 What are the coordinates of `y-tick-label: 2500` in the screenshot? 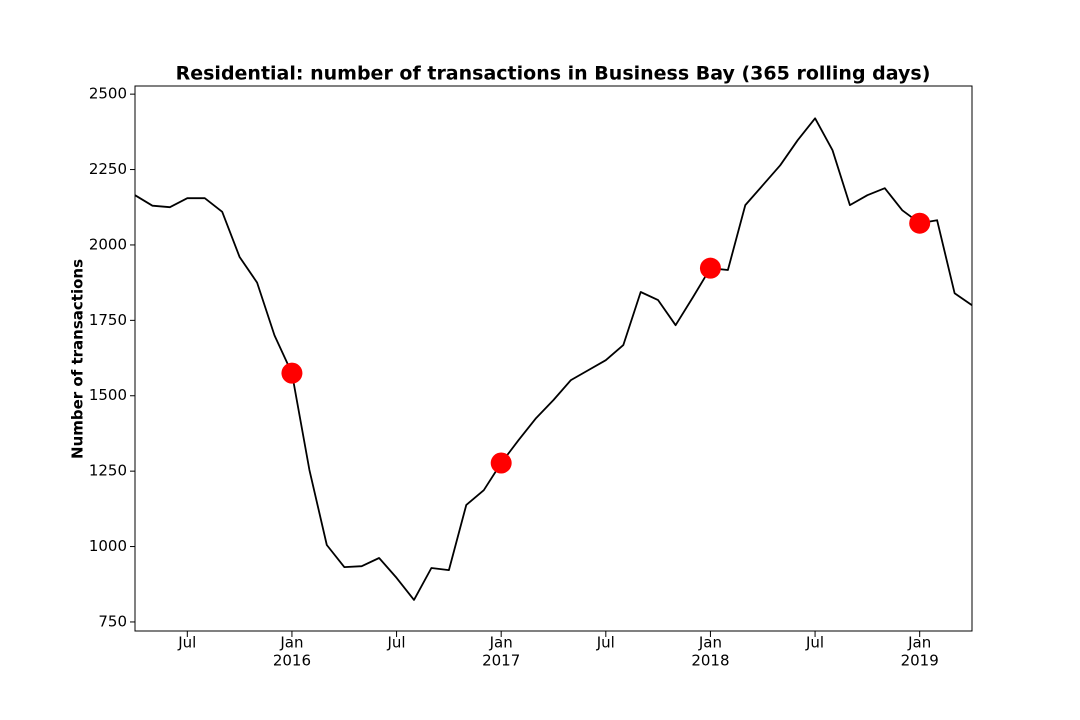 It's located at (108, 94).